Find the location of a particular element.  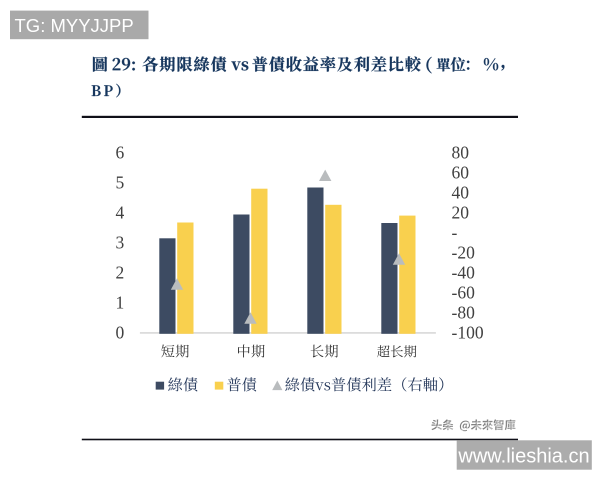

svg-text: www.lieshia.cn is located at coordinates (523, 456).